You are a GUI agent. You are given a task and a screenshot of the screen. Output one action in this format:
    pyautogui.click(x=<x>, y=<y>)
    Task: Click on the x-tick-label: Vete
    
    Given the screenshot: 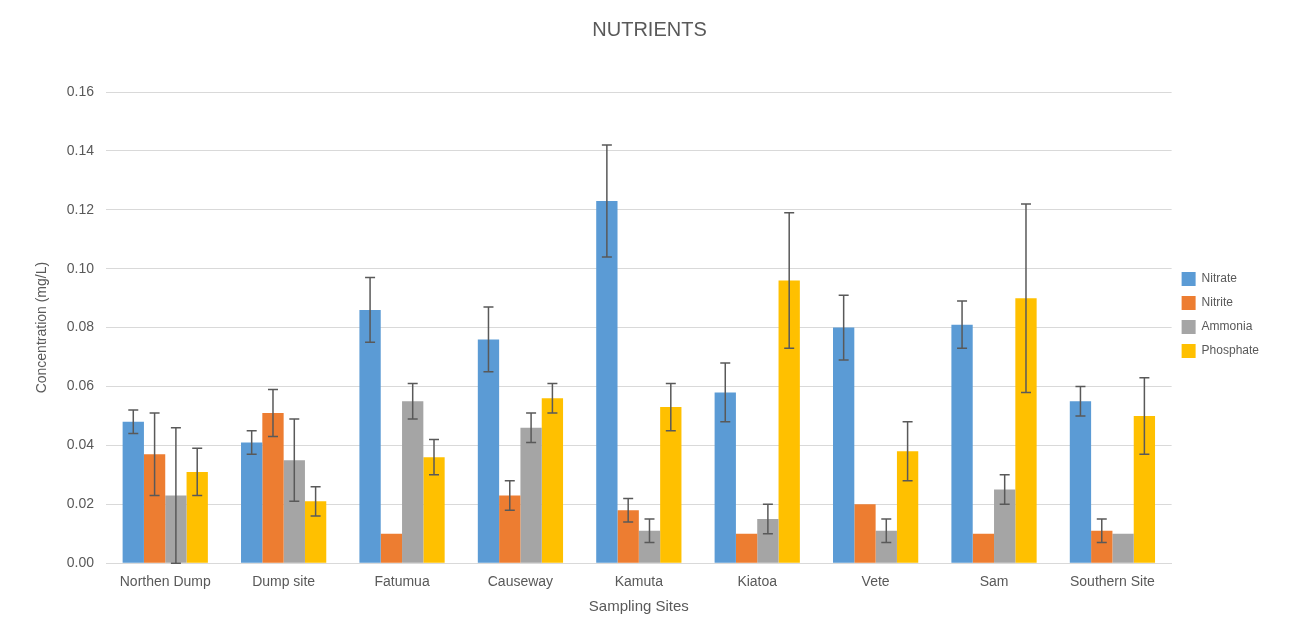 What is the action you would take?
    pyautogui.click(x=875, y=581)
    